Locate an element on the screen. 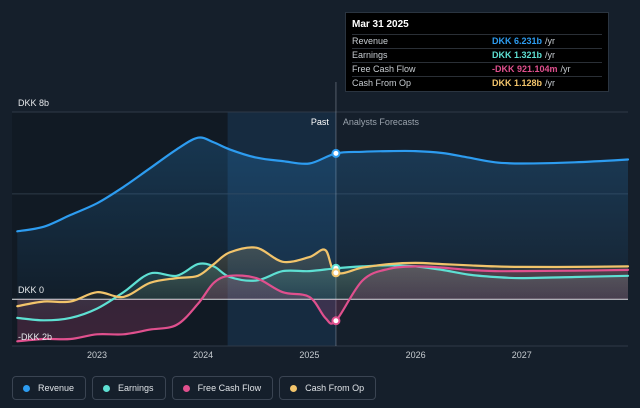 This screenshot has height=408, width=640. x-tick-label: 2023 is located at coordinates (97, 355).